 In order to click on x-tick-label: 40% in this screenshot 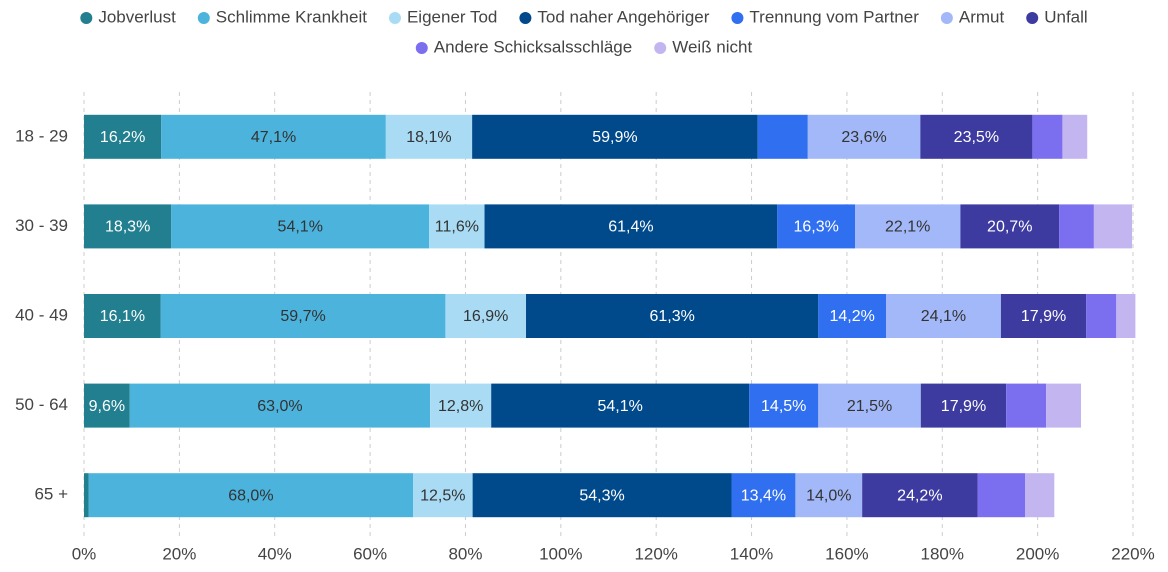, I will do `click(275, 553)`.